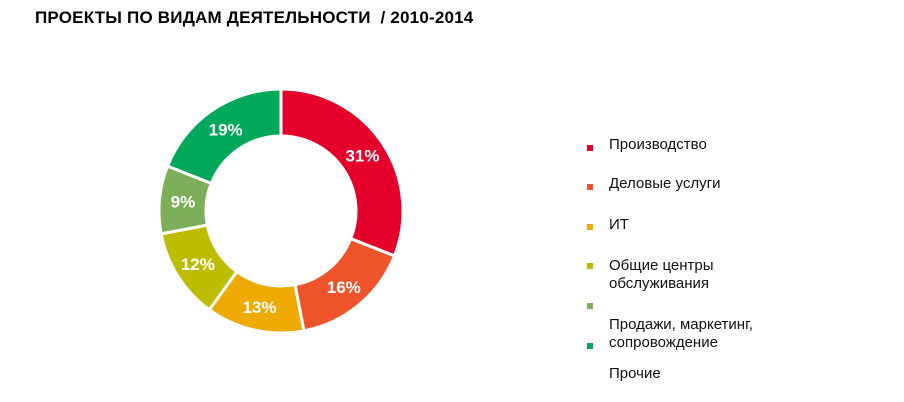 This screenshot has width=904, height=402. I want to click on legend-label-4b: сопровождение, so click(663, 342).